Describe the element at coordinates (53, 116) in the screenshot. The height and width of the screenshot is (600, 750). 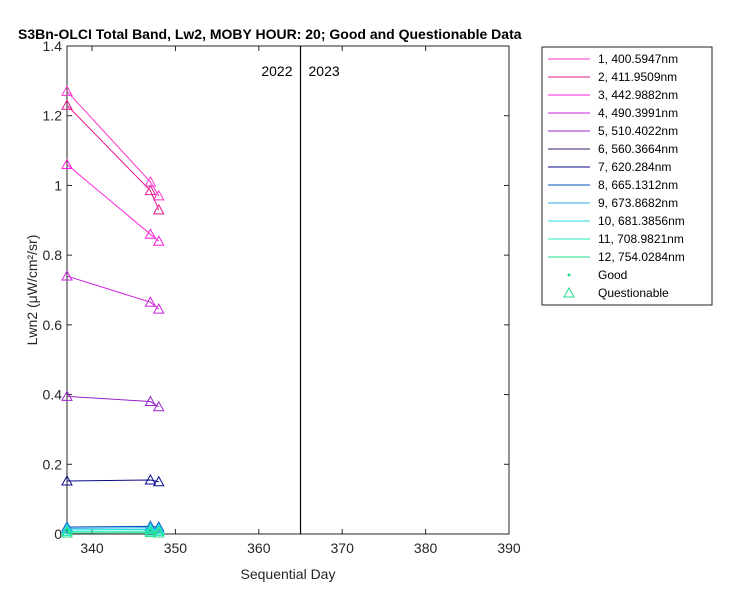
I see `y-tick-label: 1.2` at that location.